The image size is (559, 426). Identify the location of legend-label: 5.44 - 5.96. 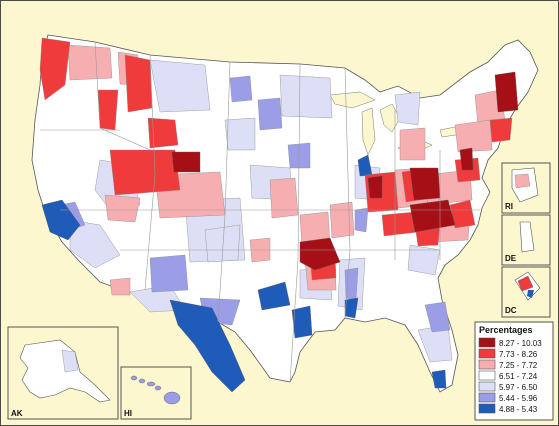
(518, 398).